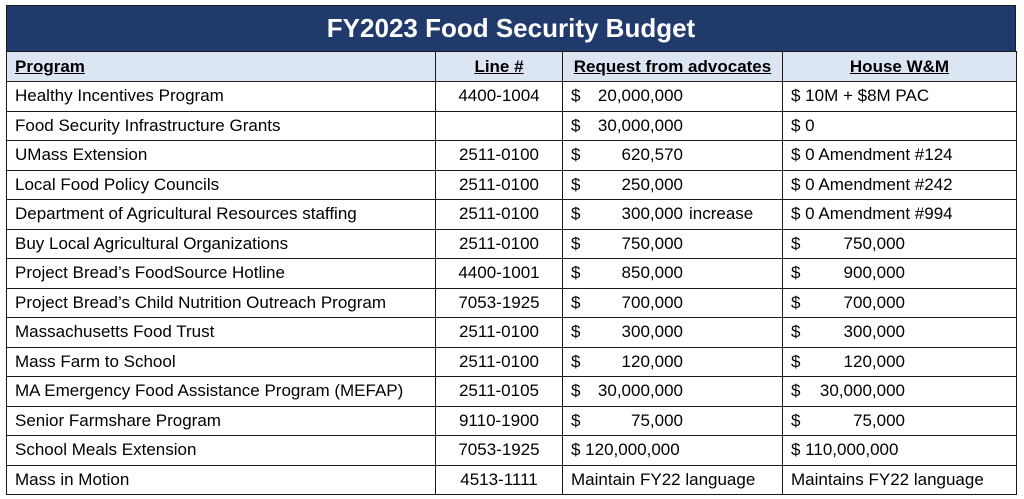 The height and width of the screenshot is (499, 1024). I want to click on request-cell: $750,000, so click(672, 243).